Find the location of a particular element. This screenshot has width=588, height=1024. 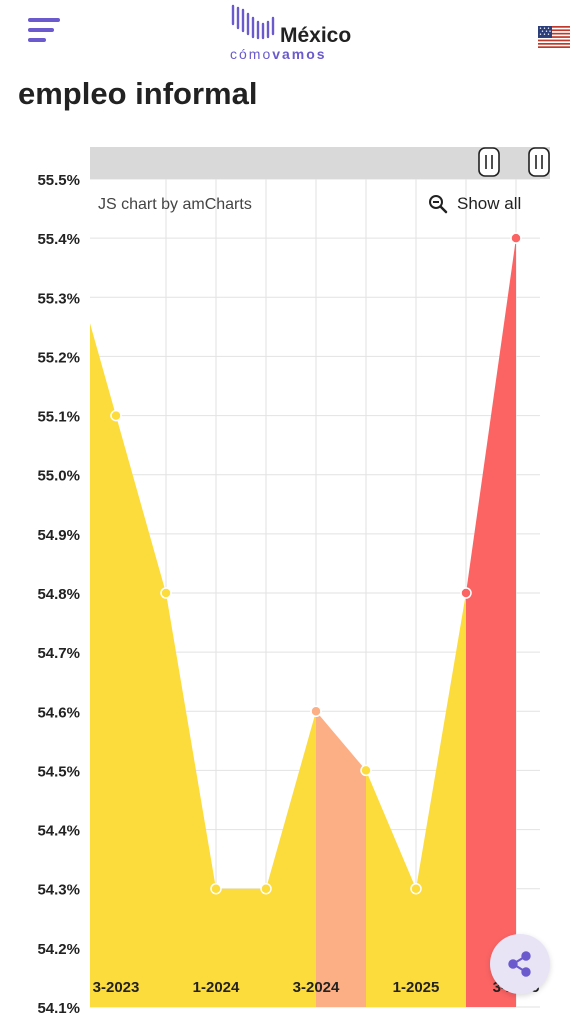

y-tick-label: 55.1% is located at coordinates (58, 417).